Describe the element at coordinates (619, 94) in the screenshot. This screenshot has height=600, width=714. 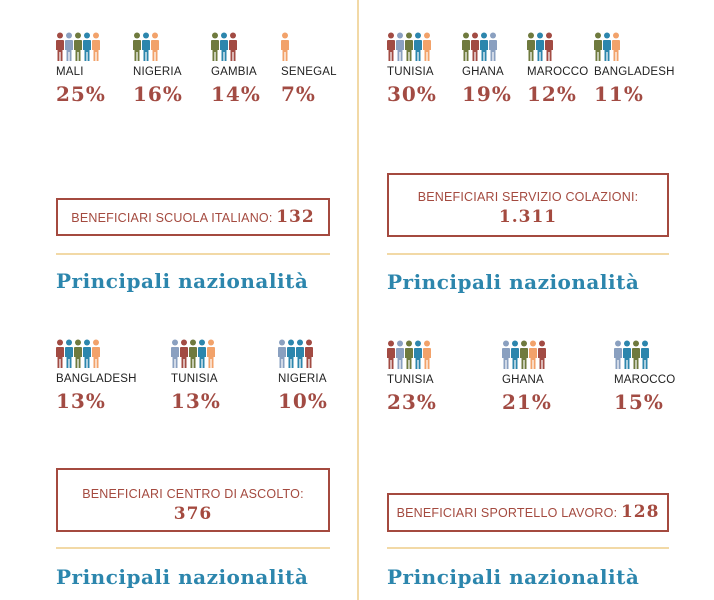
I see `percentage-value: 11%` at that location.